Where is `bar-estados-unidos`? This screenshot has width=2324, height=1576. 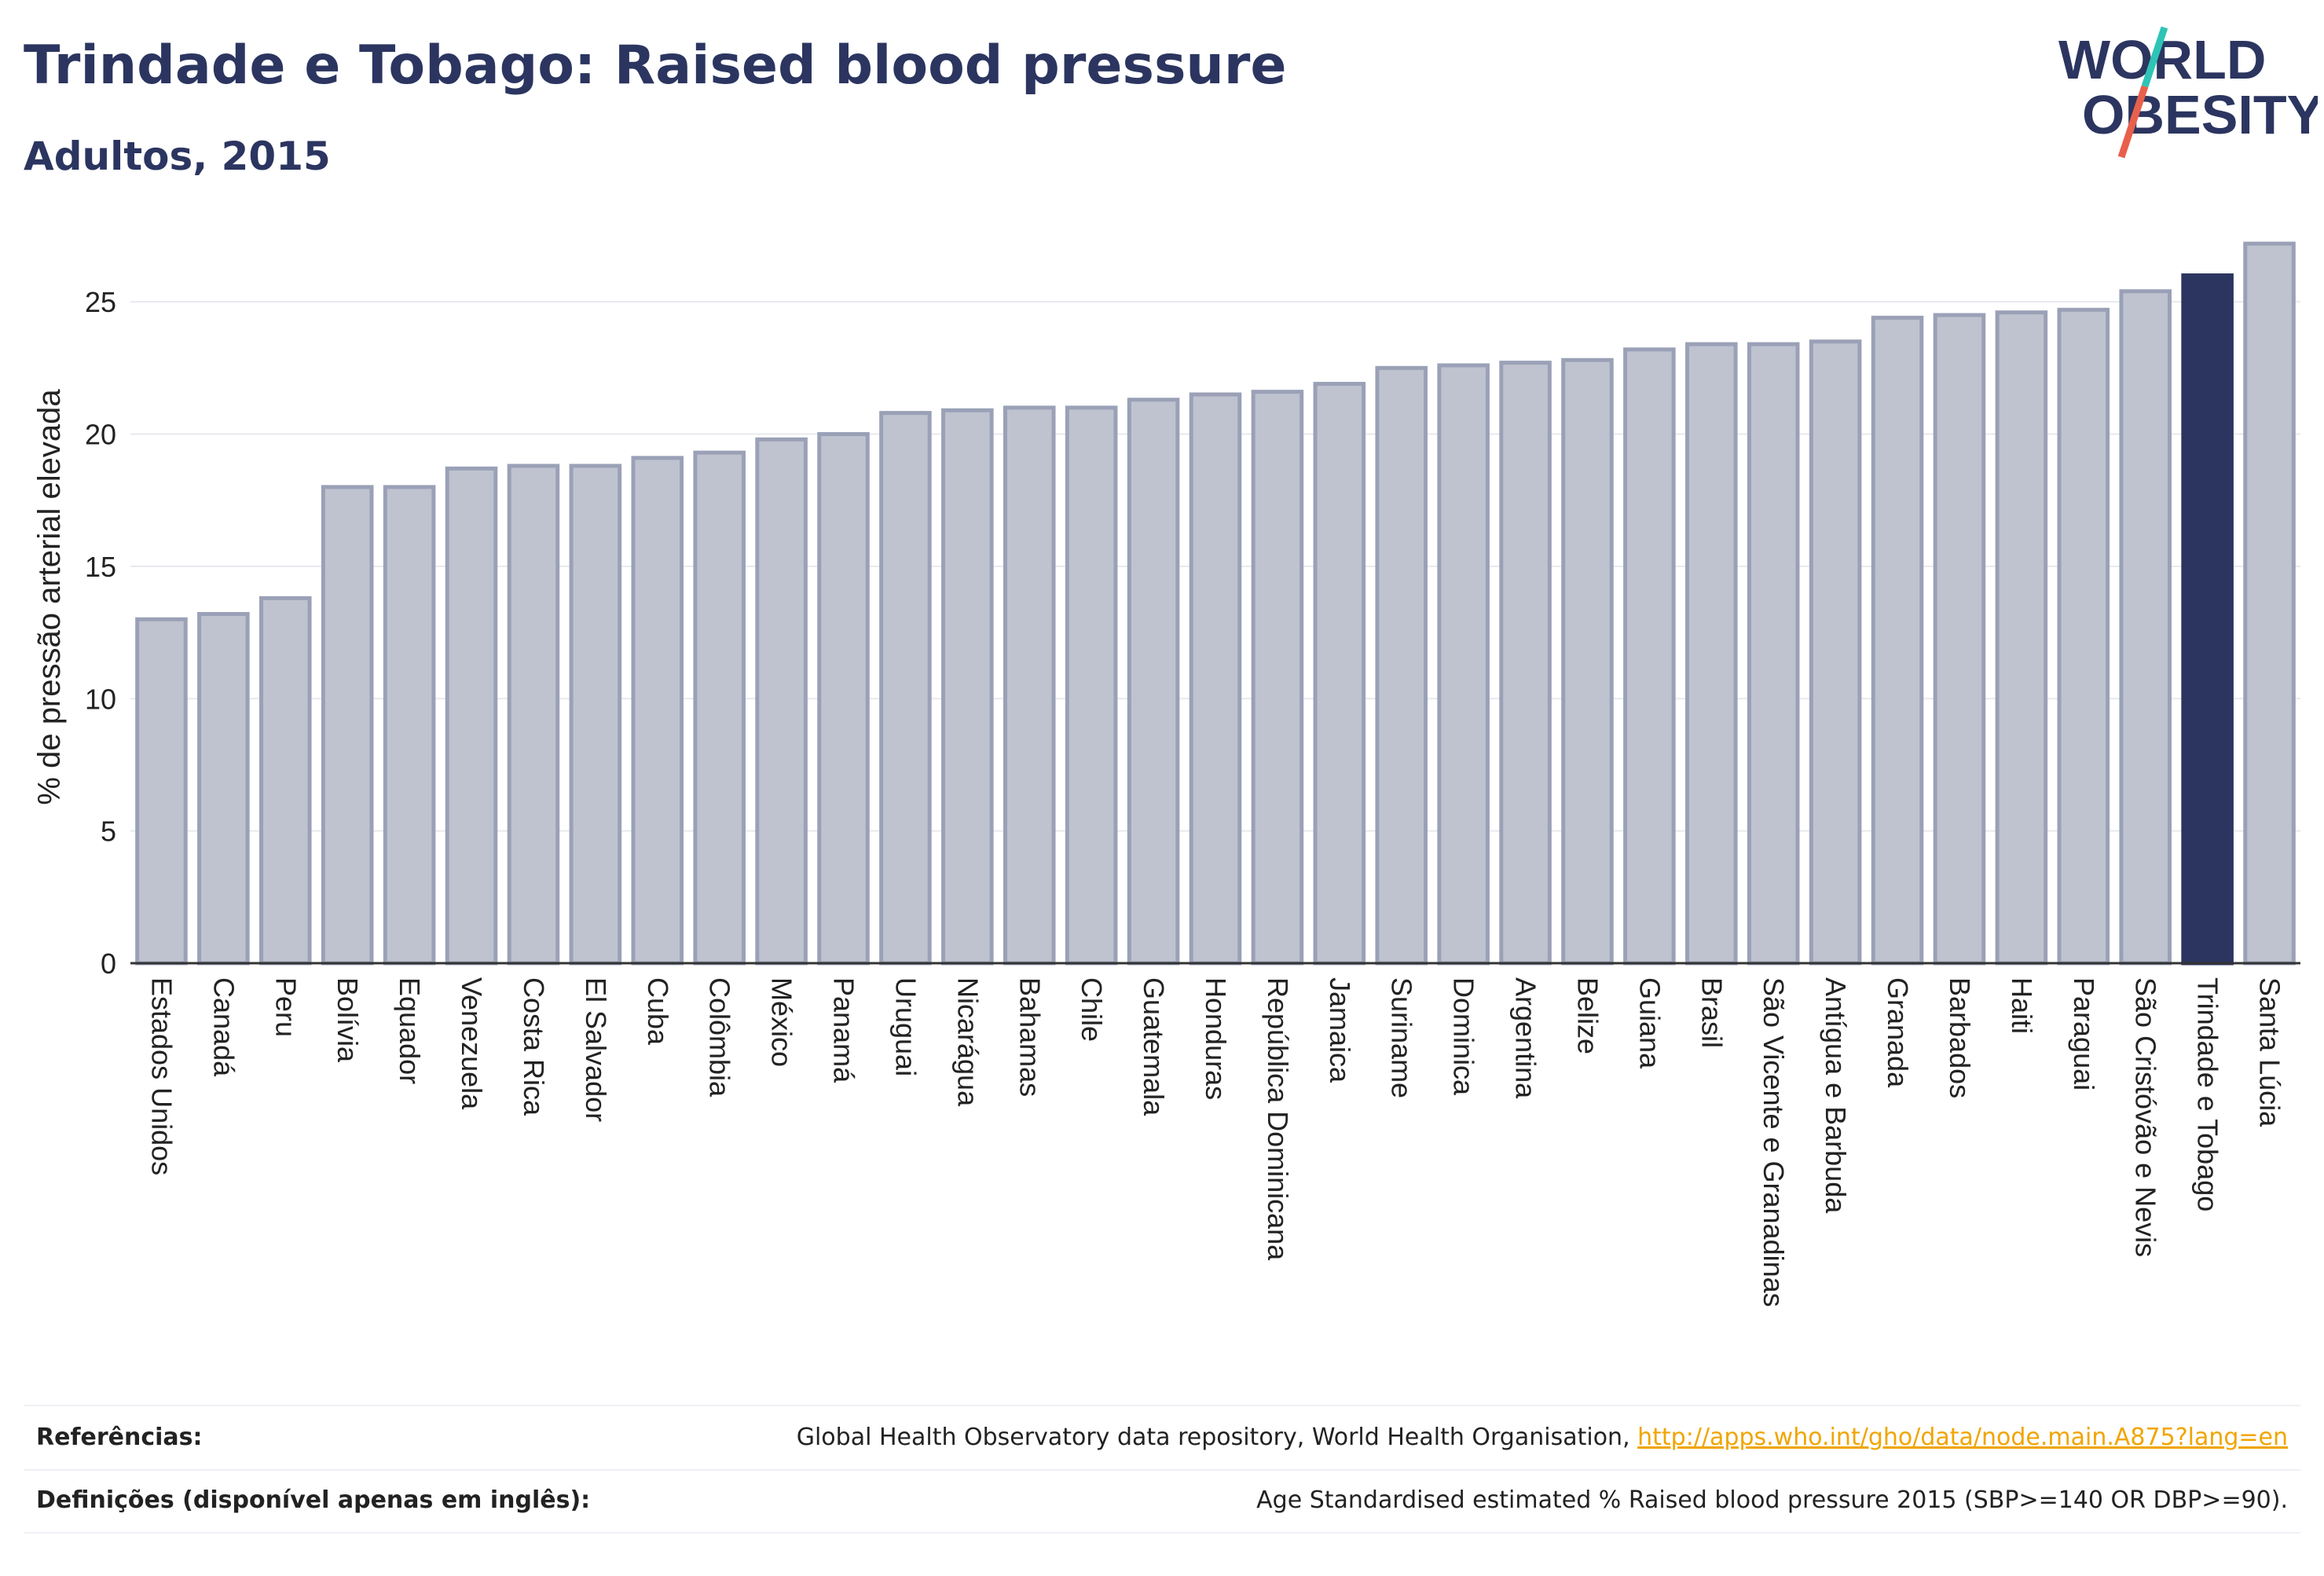
bar-estados-unidos is located at coordinates (161, 791).